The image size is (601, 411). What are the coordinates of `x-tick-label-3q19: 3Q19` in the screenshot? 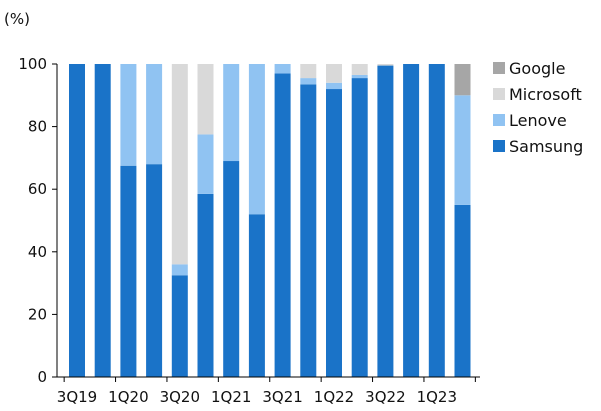 It's located at (77, 397).